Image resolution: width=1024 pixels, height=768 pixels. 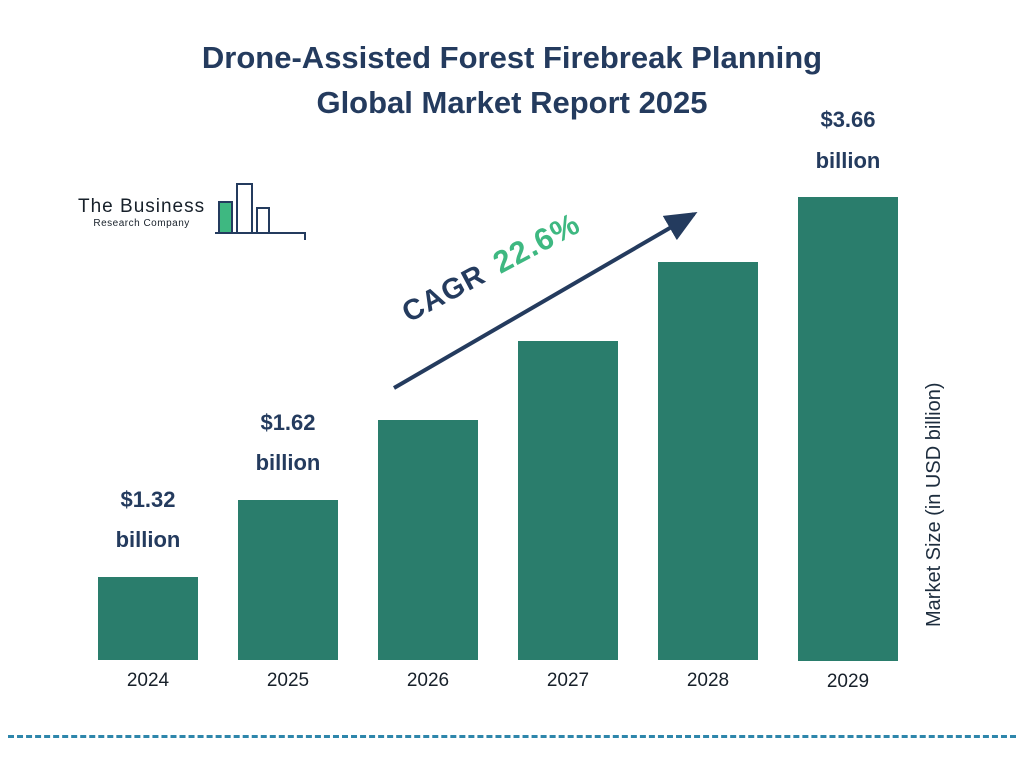 What do you see at coordinates (288, 397) in the screenshot?
I see `bar-column: $1.62 billion 2025` at bounding box center [288, 397].